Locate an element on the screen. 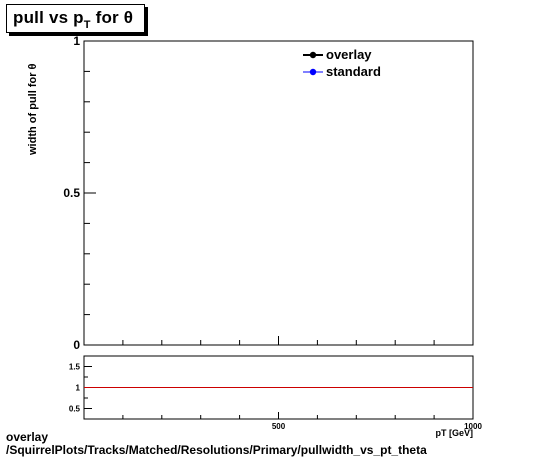  footer-line-1: overlay is located at coordinates (27, 437).